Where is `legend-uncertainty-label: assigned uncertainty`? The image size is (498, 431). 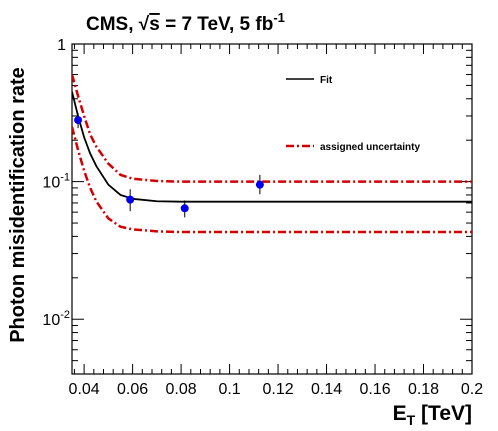 legend-uncertainty-label: assigned uncertainty is located at coordinates (370, 147).